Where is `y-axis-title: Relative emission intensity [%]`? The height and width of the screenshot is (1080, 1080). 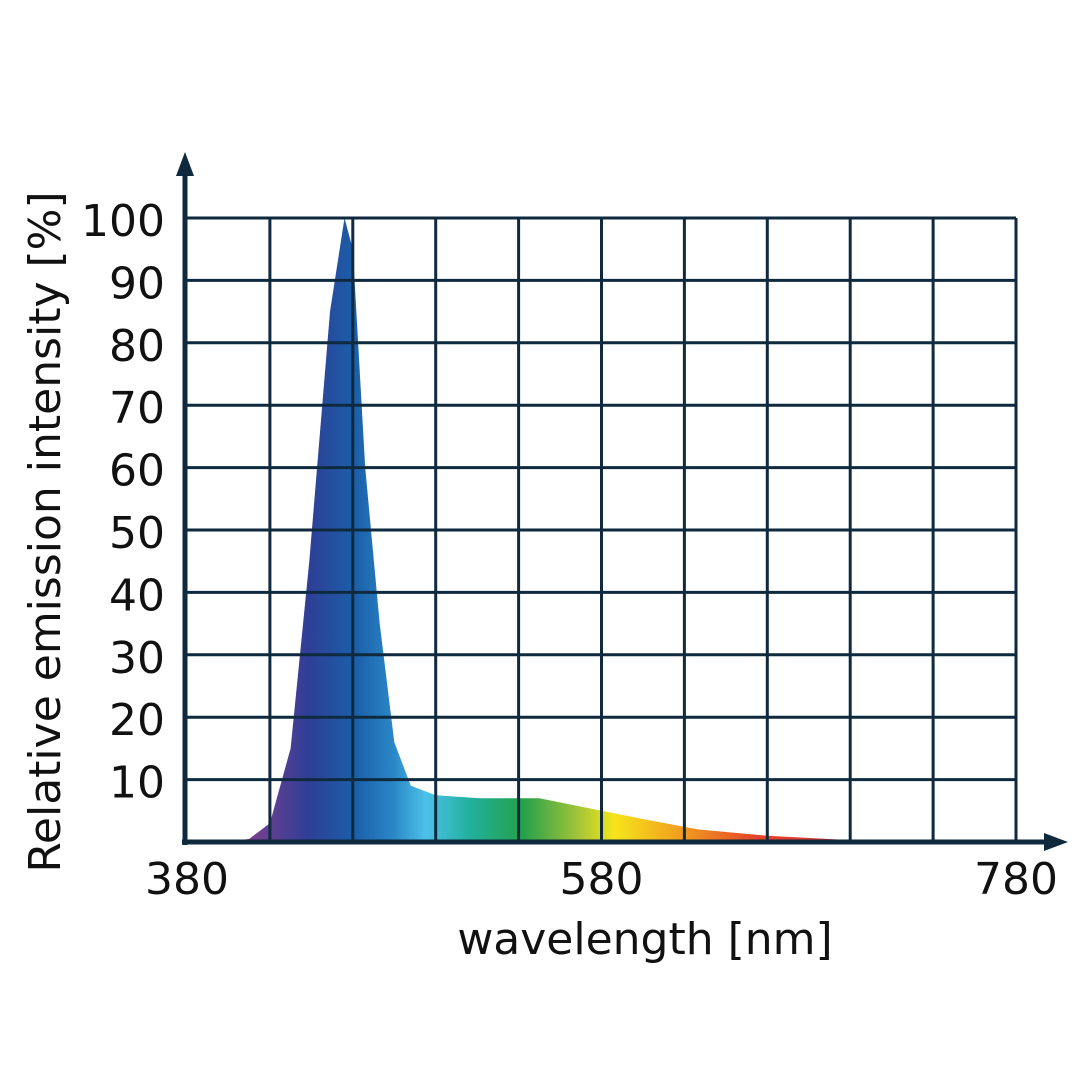
y-axis-title: Relative emission intensity [%] is located at coordinates (45, 531).